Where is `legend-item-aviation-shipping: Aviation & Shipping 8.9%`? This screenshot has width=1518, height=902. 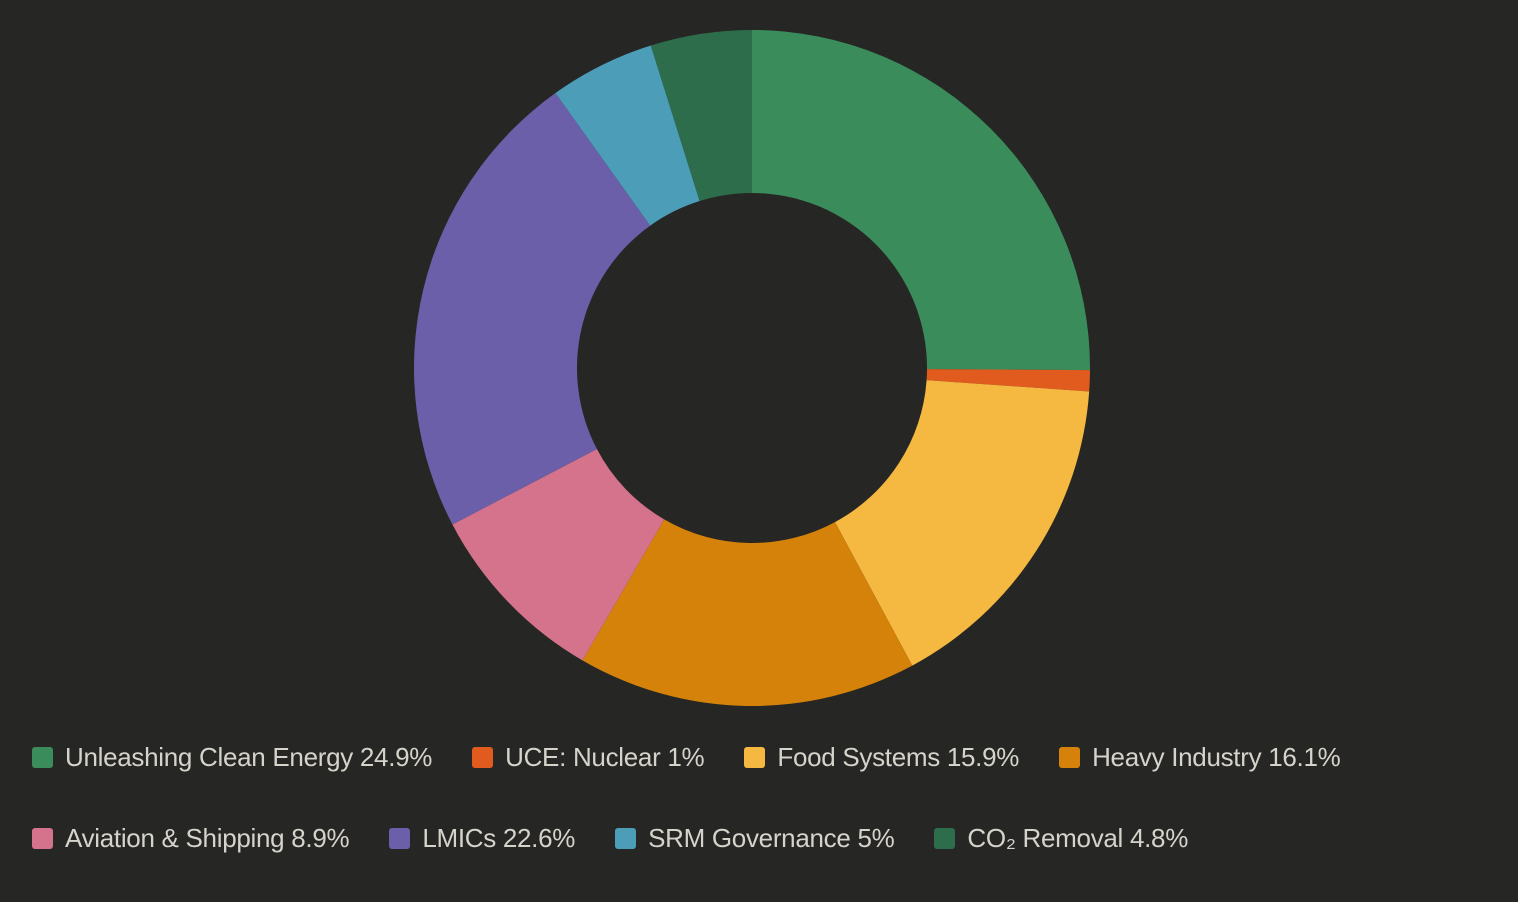
legend-item-aviation-shipping: Aviation & Shipping 8.9% is located at coordinates (191, 838).